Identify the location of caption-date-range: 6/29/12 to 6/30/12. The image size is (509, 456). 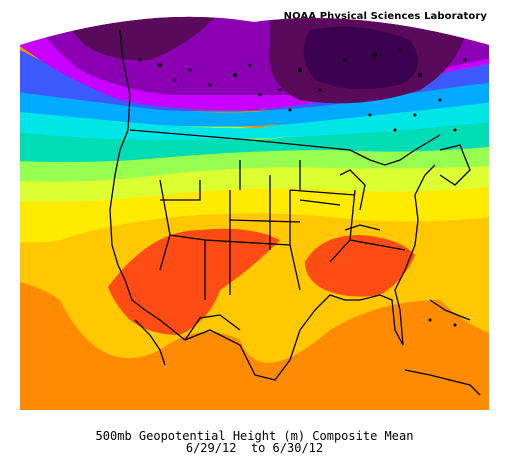
(254, 448).